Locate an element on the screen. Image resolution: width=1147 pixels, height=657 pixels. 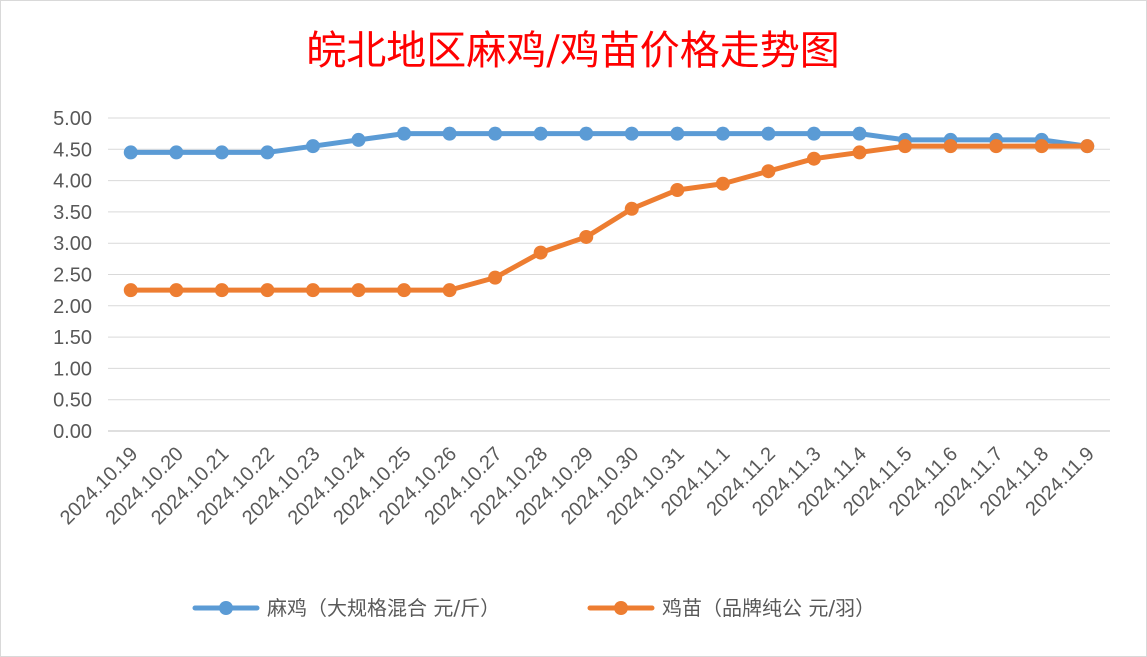
series-line is located at coordinates (609, 143).